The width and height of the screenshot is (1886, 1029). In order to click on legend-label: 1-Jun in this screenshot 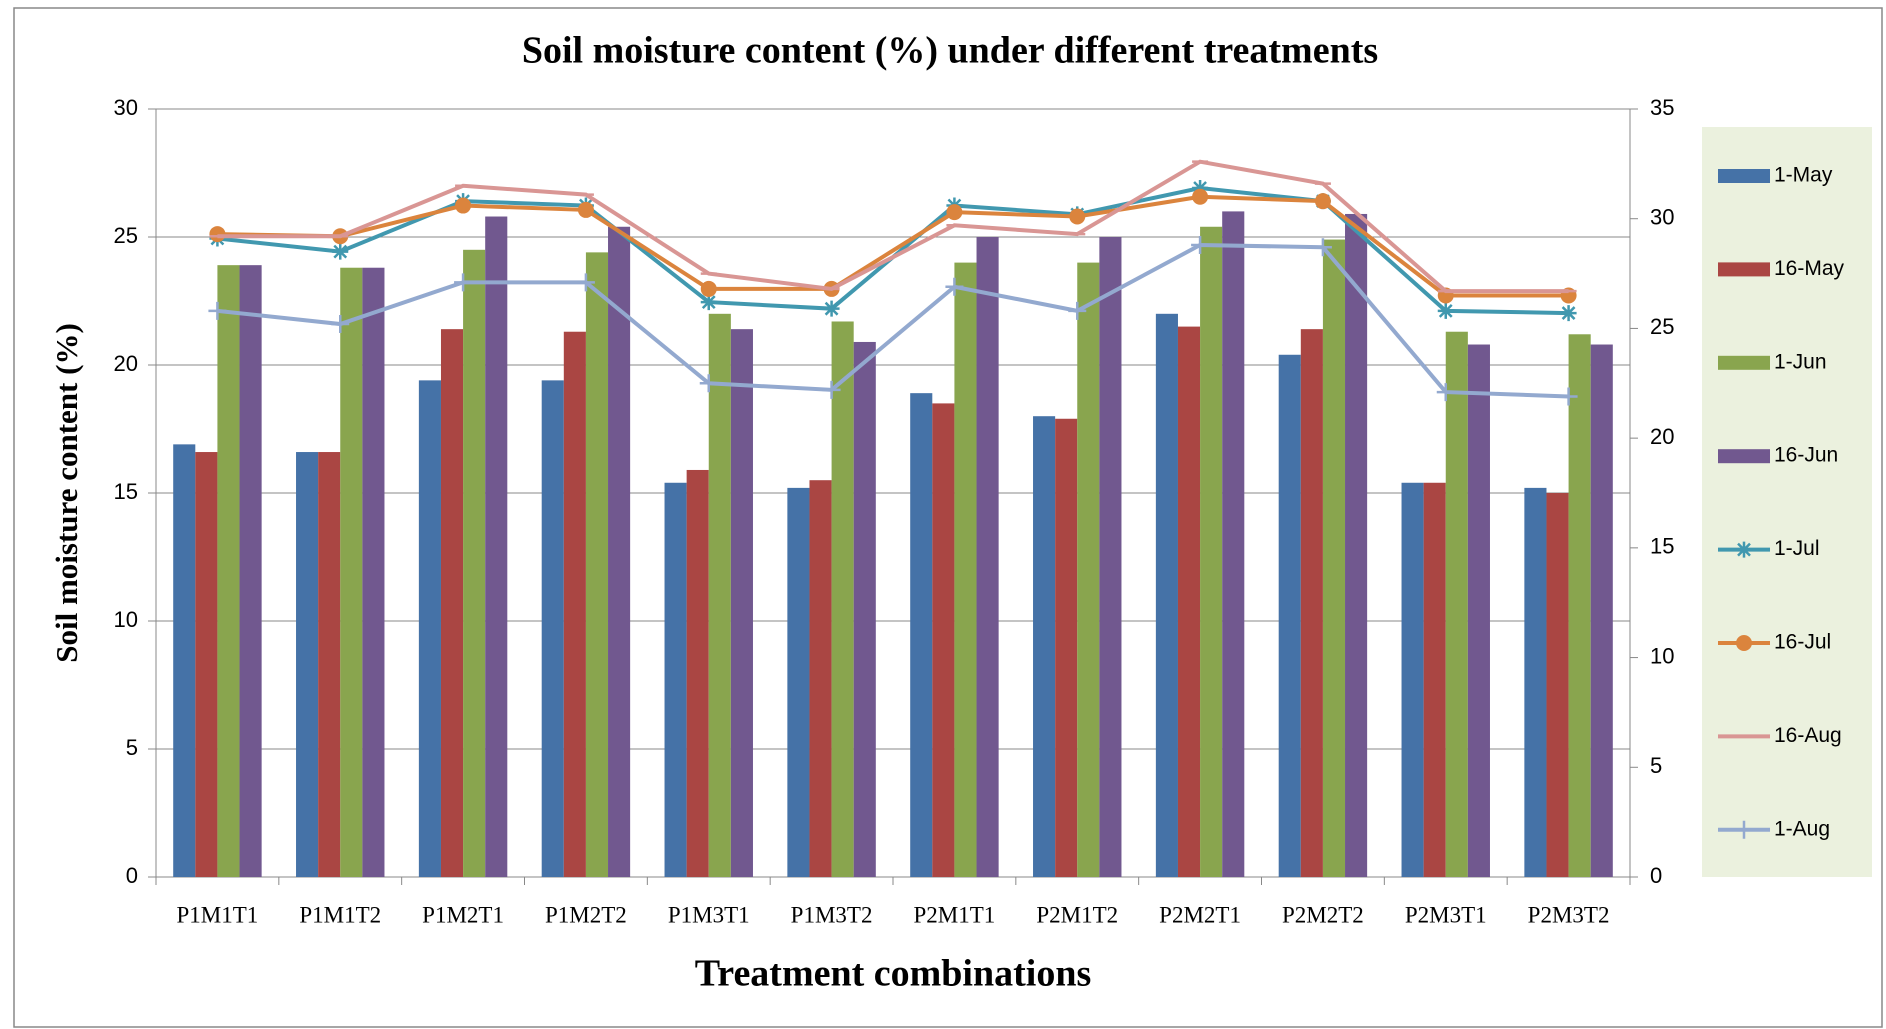, I will do `click(1800, 361)`.